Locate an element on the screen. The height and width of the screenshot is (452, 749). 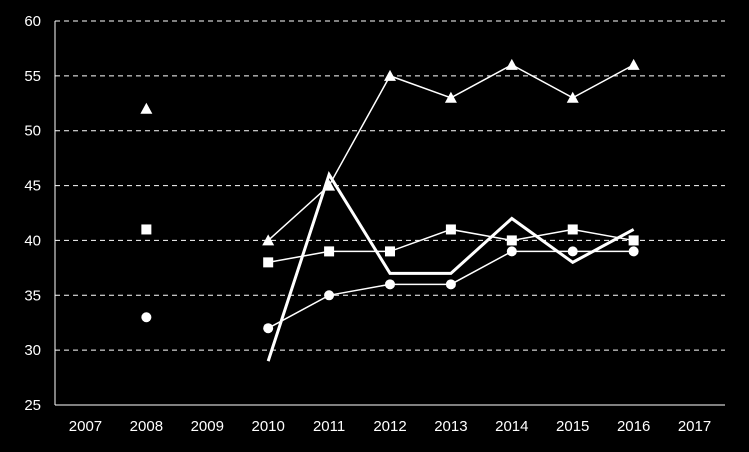
x-tick-label: 2010 is located at coordinates (267, 426).